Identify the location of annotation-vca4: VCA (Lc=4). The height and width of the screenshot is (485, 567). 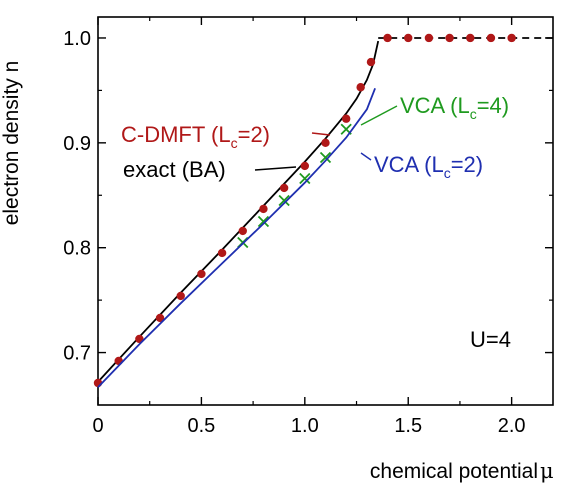
(454, 107).